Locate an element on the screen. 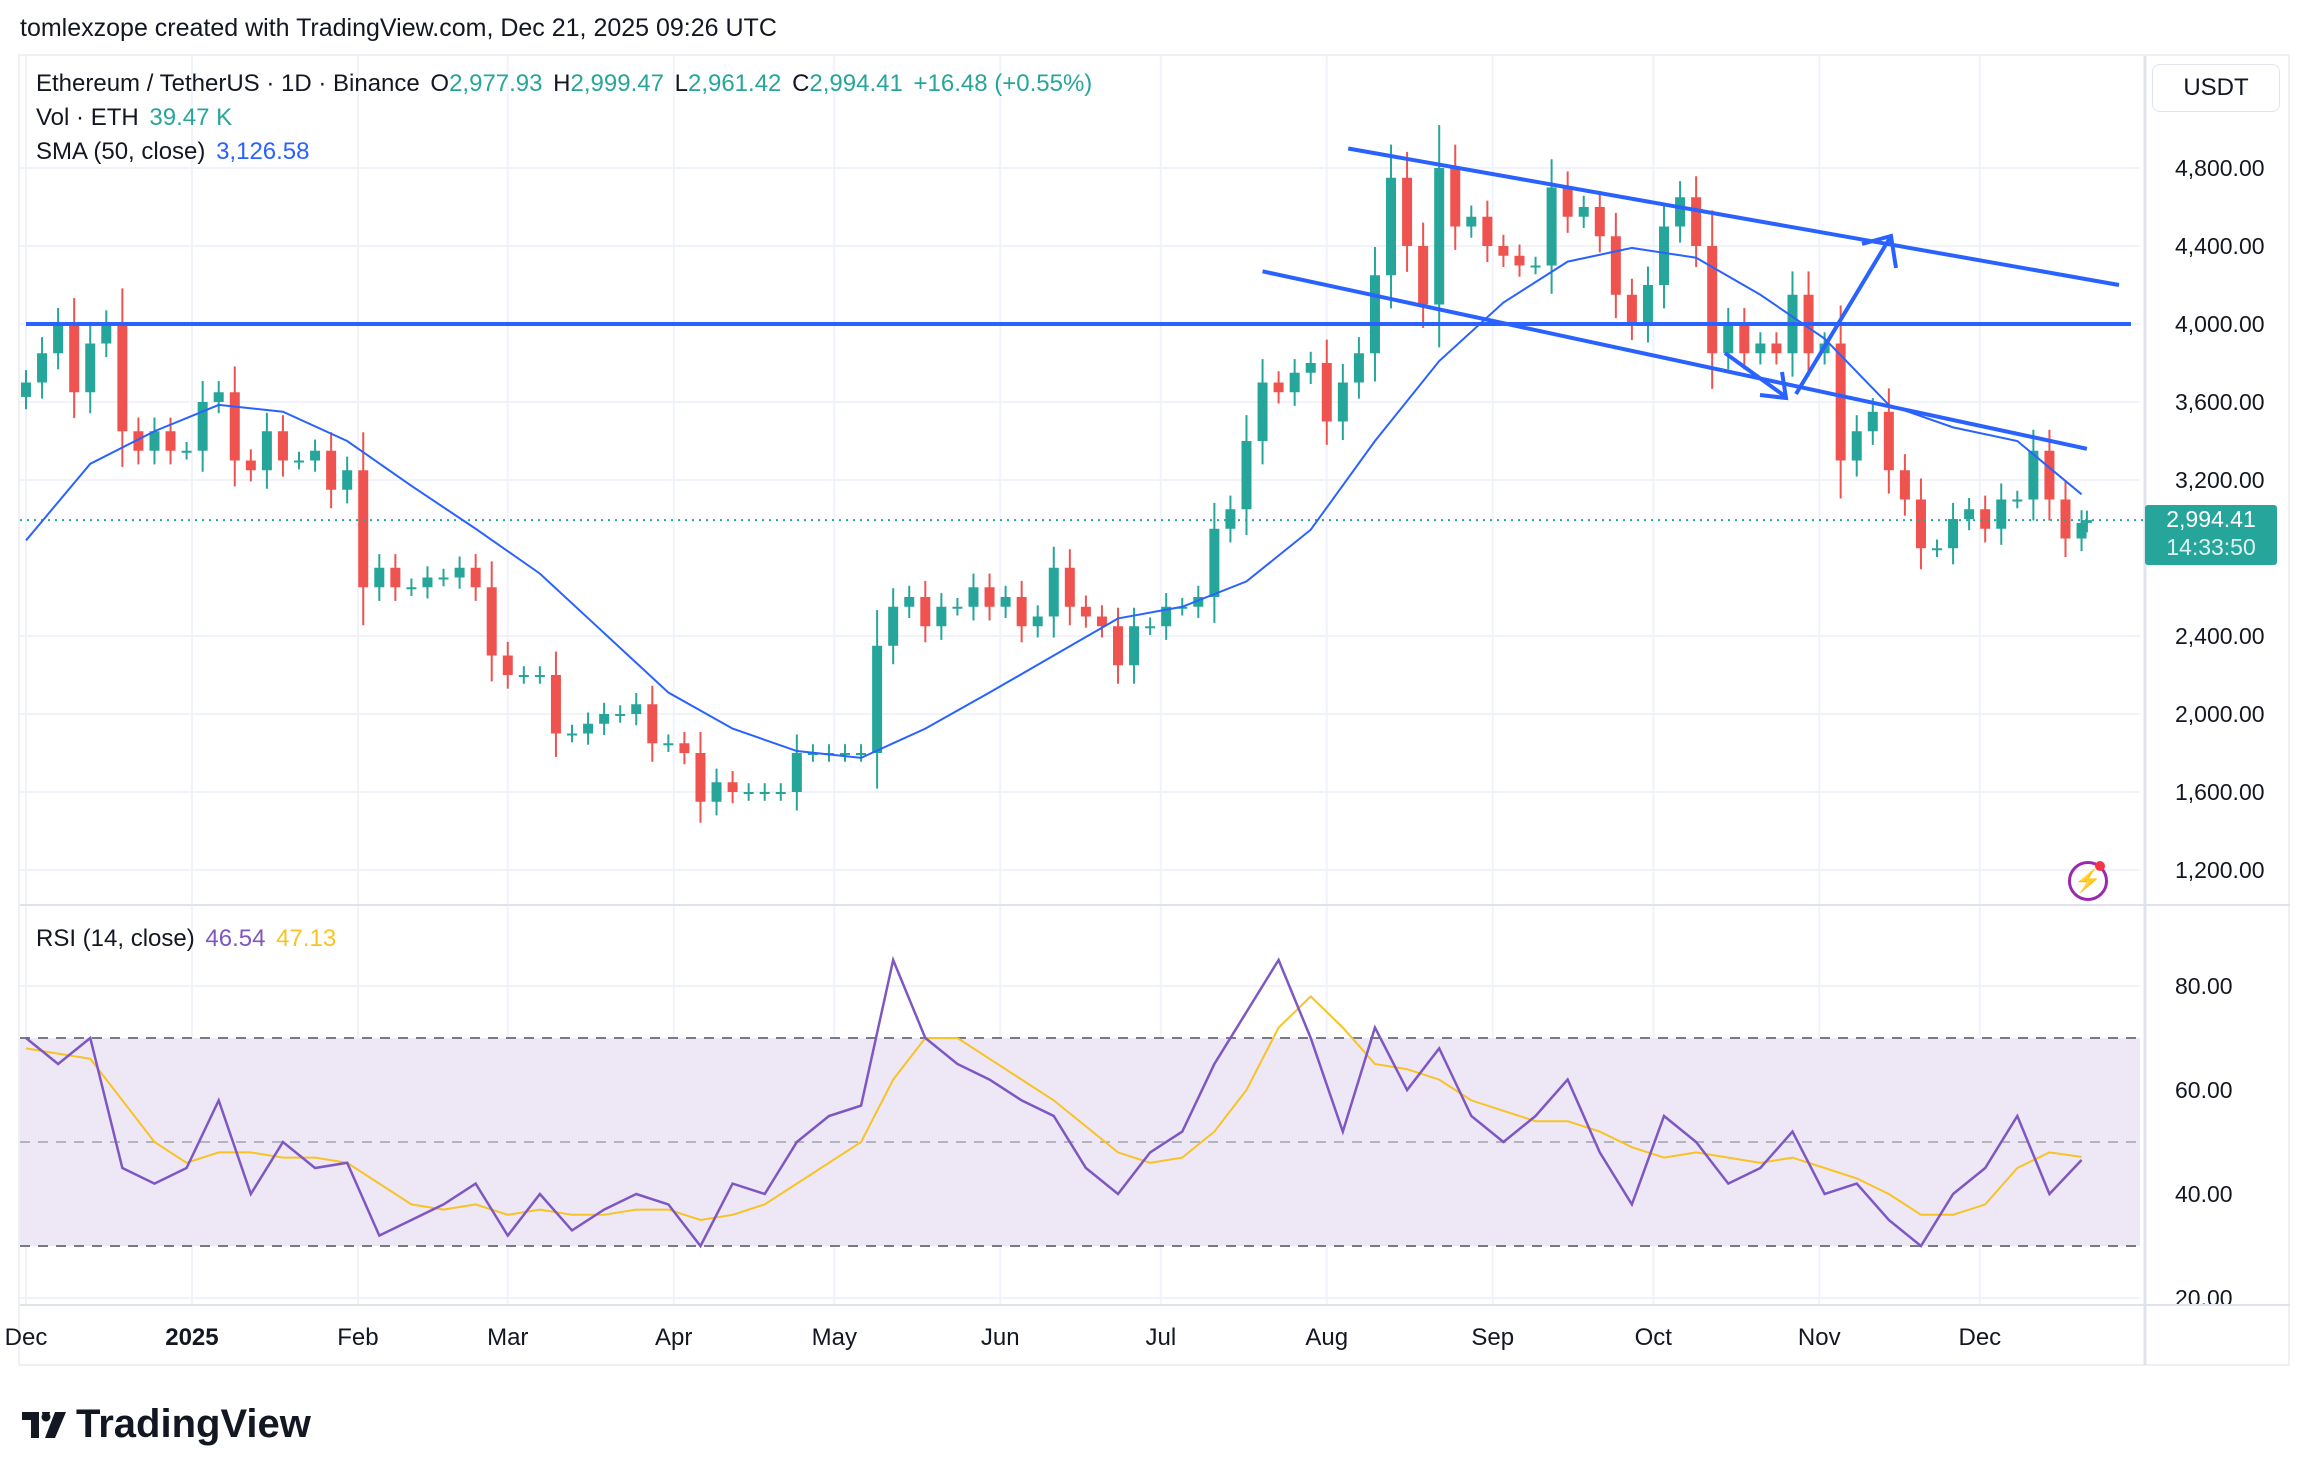 The image size is (2308, 1484). time-tick-label: Jul is located at coordinates (1160, 1337).